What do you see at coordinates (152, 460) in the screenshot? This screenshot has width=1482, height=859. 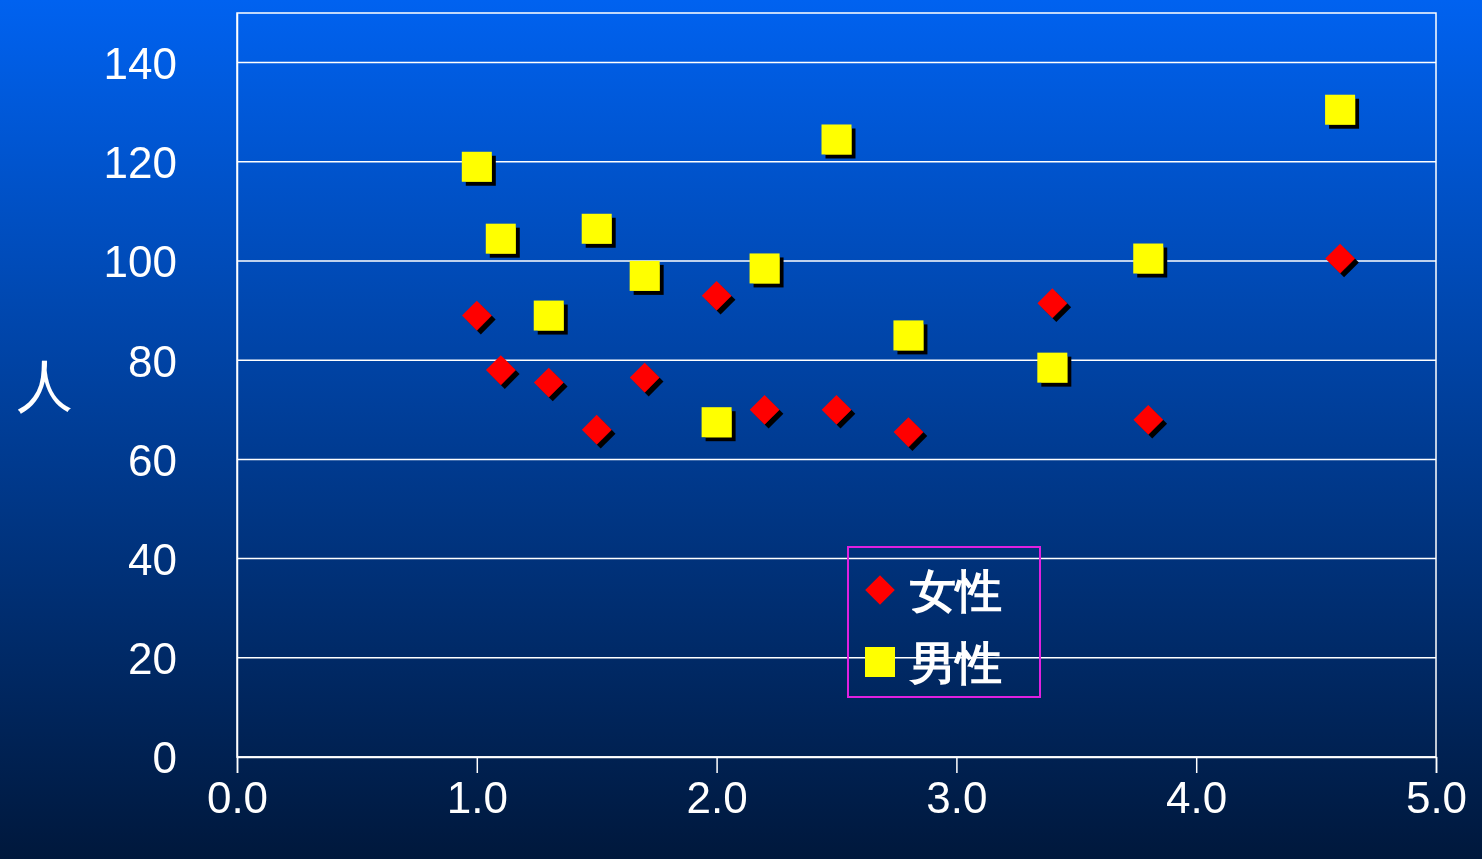 I see `y-tick-label: 60` at bounding box center [152, 460].